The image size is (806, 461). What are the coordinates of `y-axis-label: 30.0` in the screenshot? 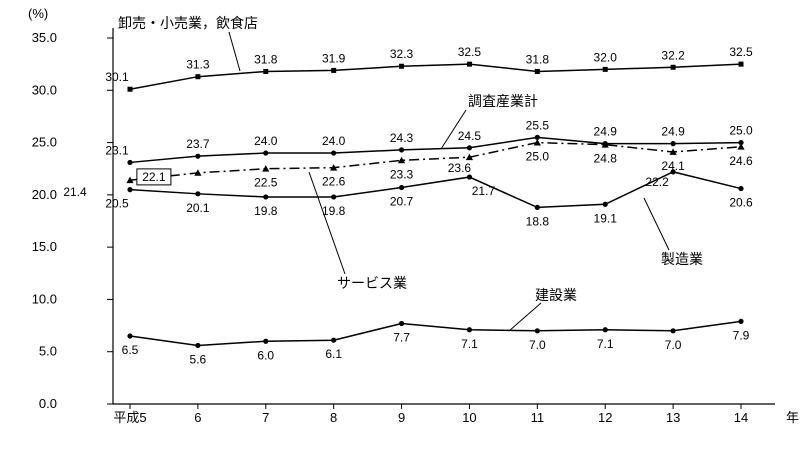 It's located at (44, 89).